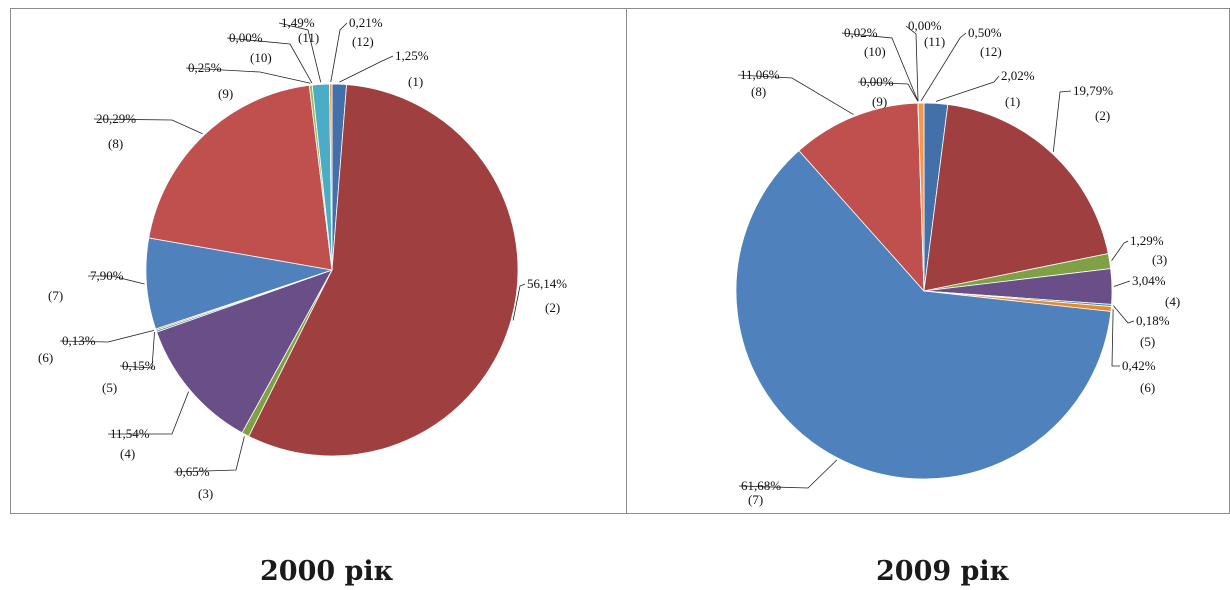  I want to click on pie-percent-label-3: 0,65%, so click(193, 471).